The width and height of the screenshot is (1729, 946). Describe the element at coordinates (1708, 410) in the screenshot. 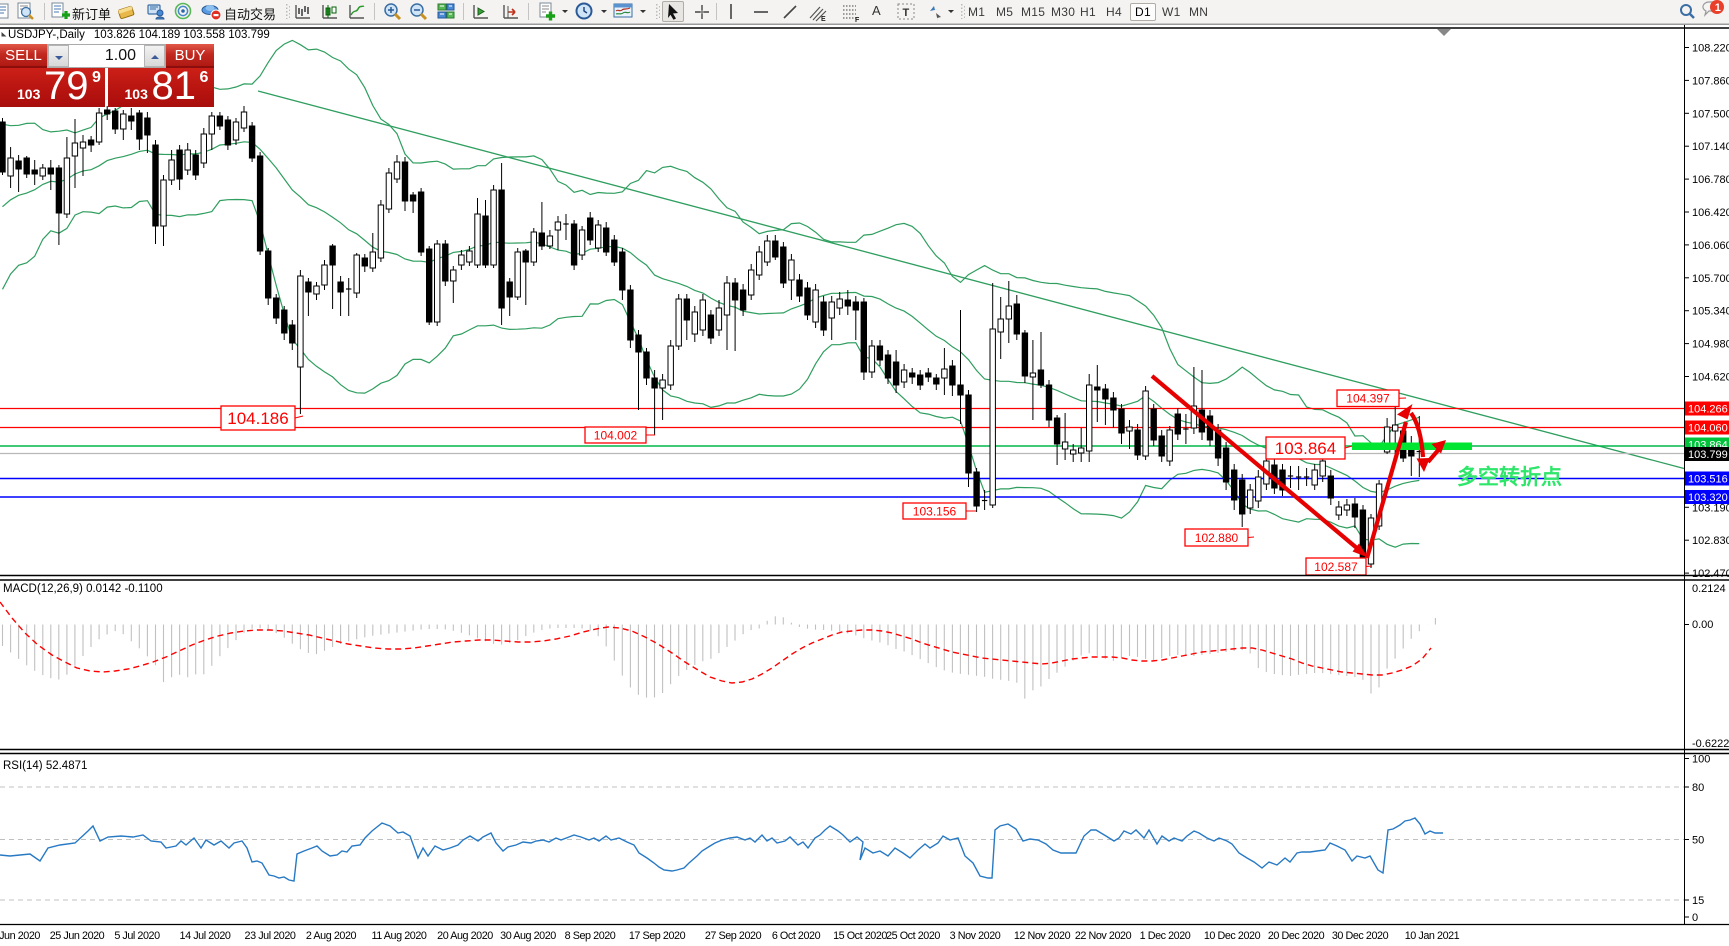

I see `svg-text: 104.266` at that location.